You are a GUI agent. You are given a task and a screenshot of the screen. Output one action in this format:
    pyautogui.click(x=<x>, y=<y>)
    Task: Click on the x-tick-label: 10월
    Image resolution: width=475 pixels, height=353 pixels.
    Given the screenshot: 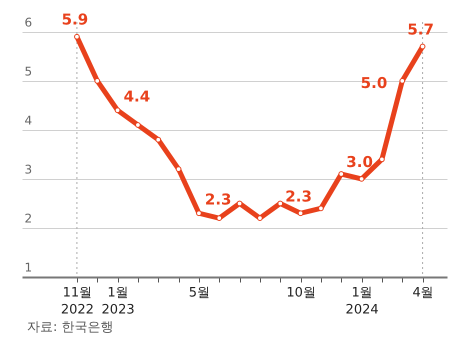 What is the action you would take?
    pyautogui.click(x=301, y=293)
    